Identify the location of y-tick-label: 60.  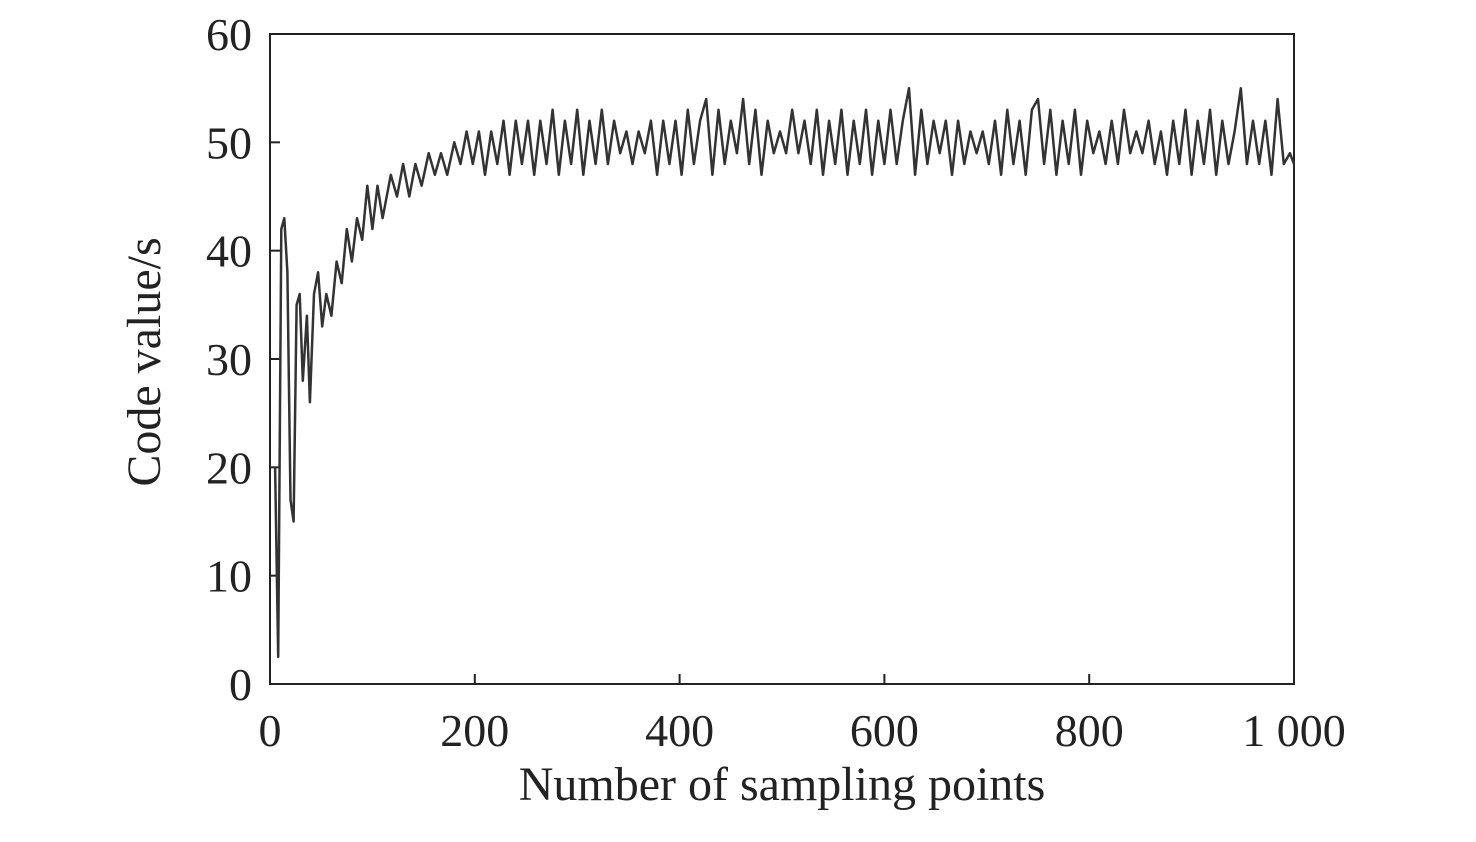
(229, 34).